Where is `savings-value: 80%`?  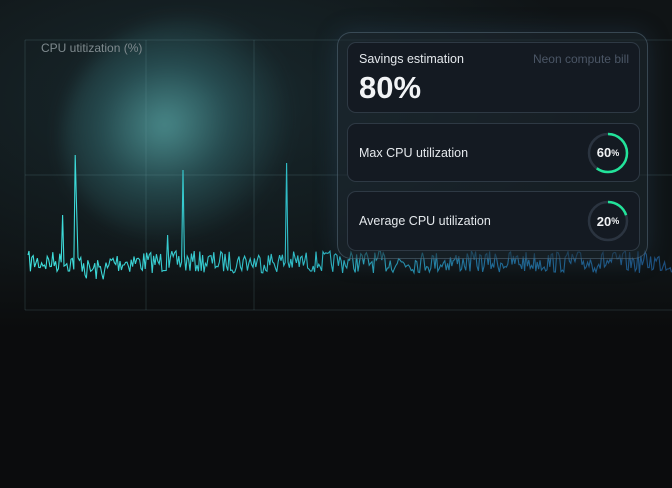 savings-value: 80% is located at coordinates (390, 87).